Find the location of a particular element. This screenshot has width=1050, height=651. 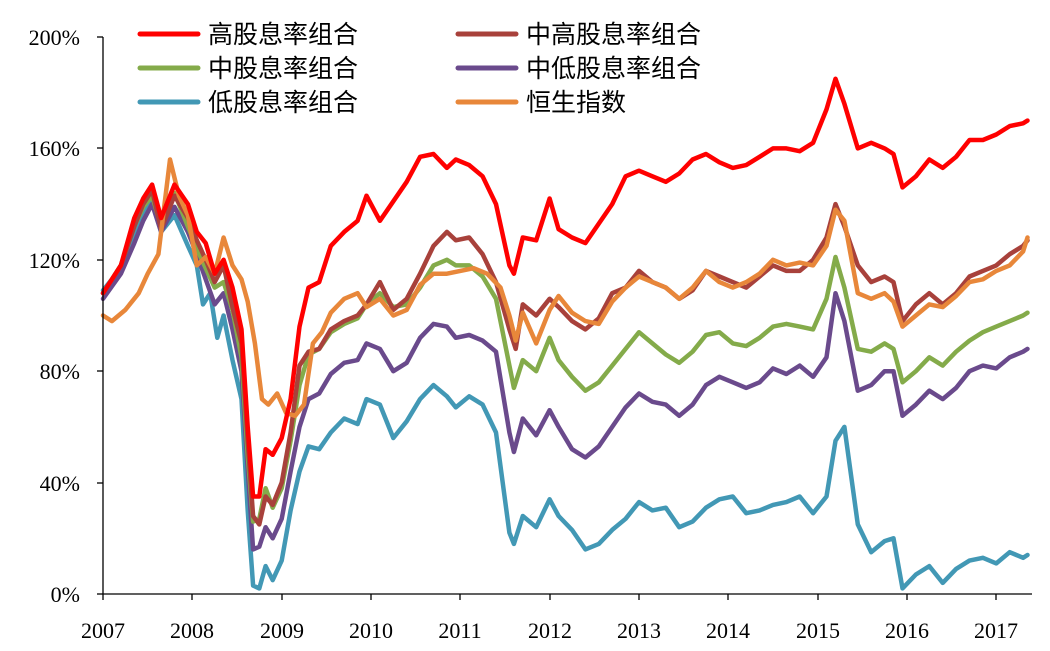

x-tick-2010: 2010 is located at coordinates (371, 618).